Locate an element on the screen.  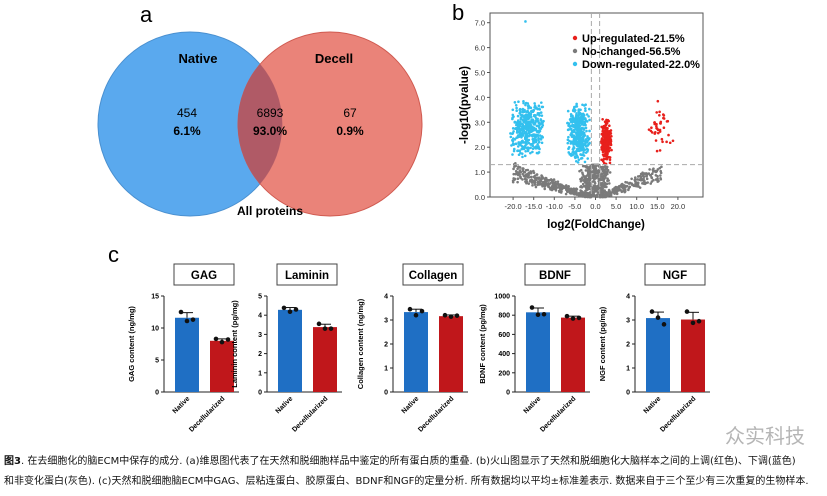
y-axis-label: Collagen content (ng/mg) is located at coordinates (360, 343).